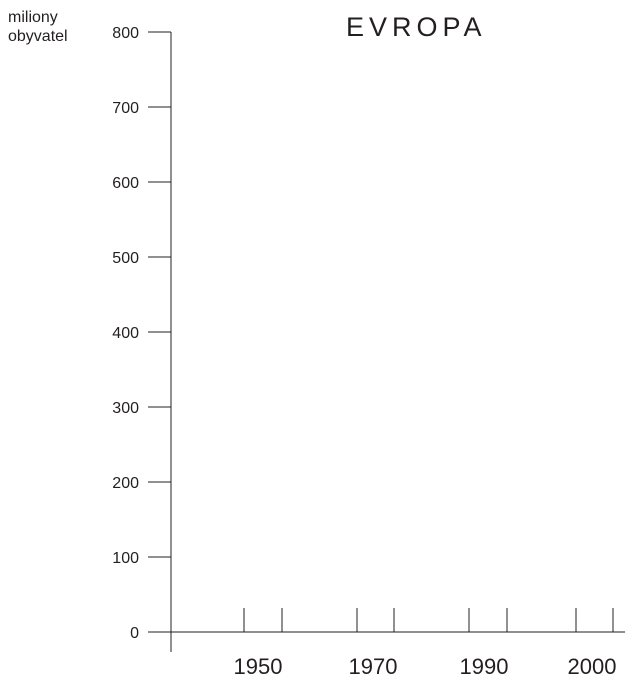 This screenshot has width=627, height=677. I want to click on x-tick-label: 1970, so click(373, 665).